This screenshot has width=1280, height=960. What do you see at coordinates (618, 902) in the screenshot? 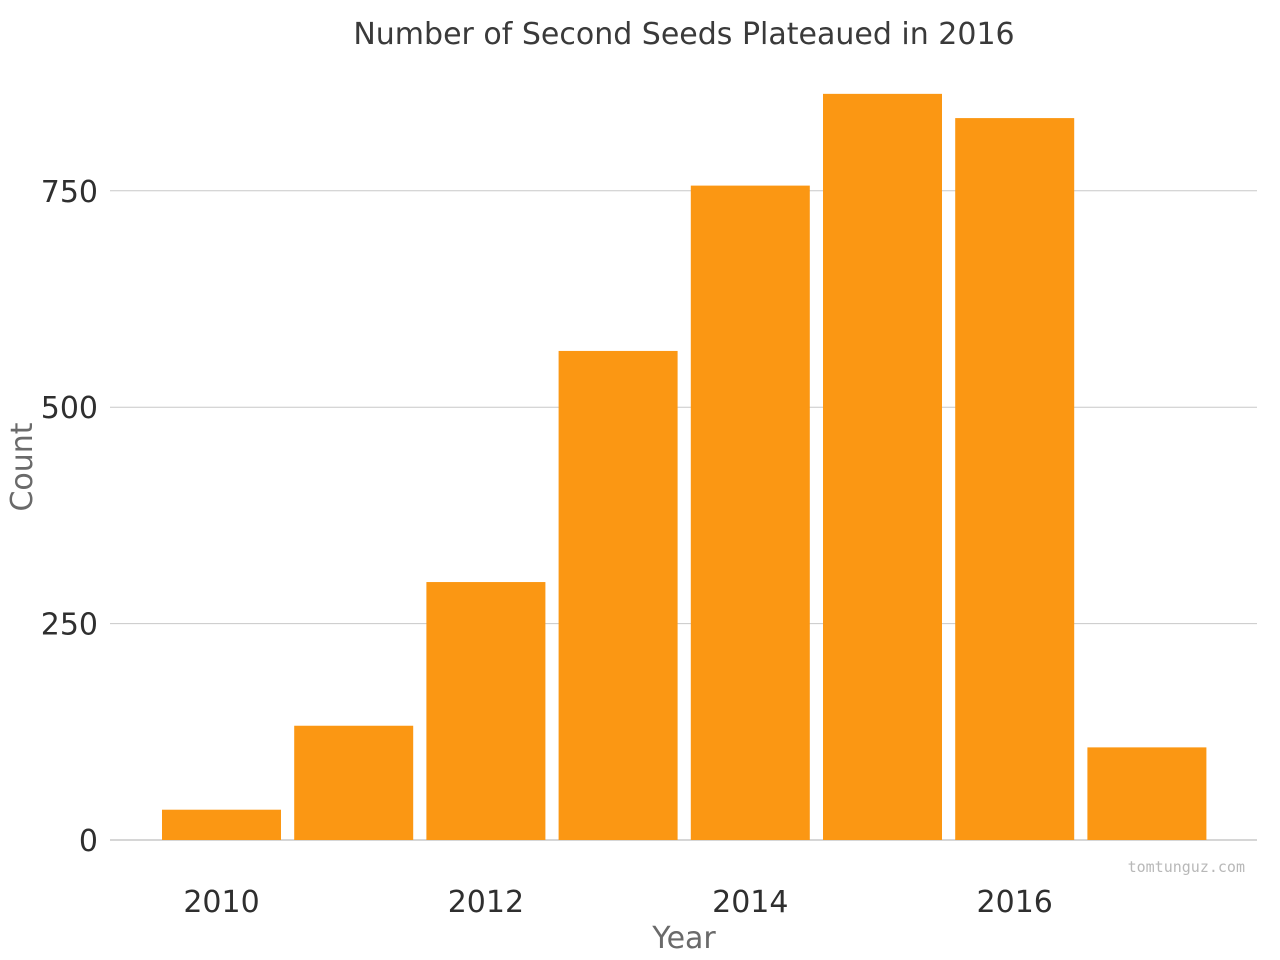
I see `x-axis-ticks: 2010 2012 2014 2016` at bounding box center [618, 902].